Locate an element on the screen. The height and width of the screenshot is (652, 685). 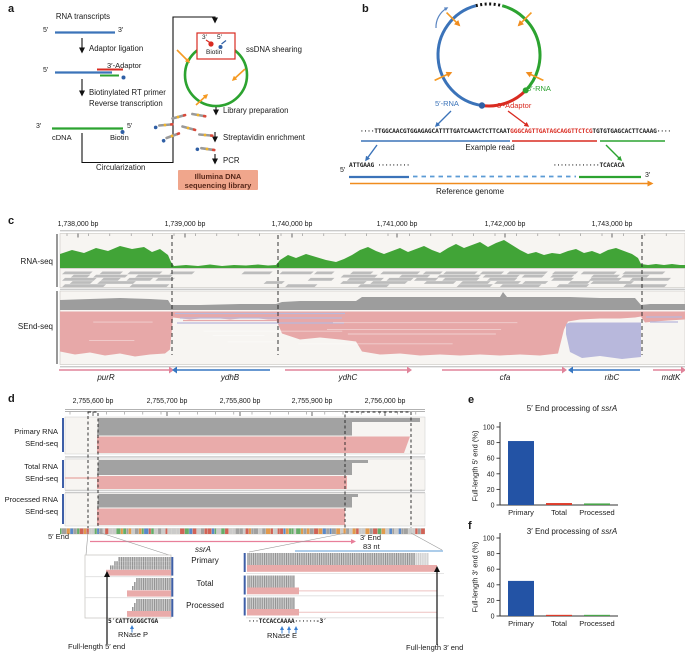
ruler-tick-d-1: 2,755,700 bp is located at coordinates (167, 401).